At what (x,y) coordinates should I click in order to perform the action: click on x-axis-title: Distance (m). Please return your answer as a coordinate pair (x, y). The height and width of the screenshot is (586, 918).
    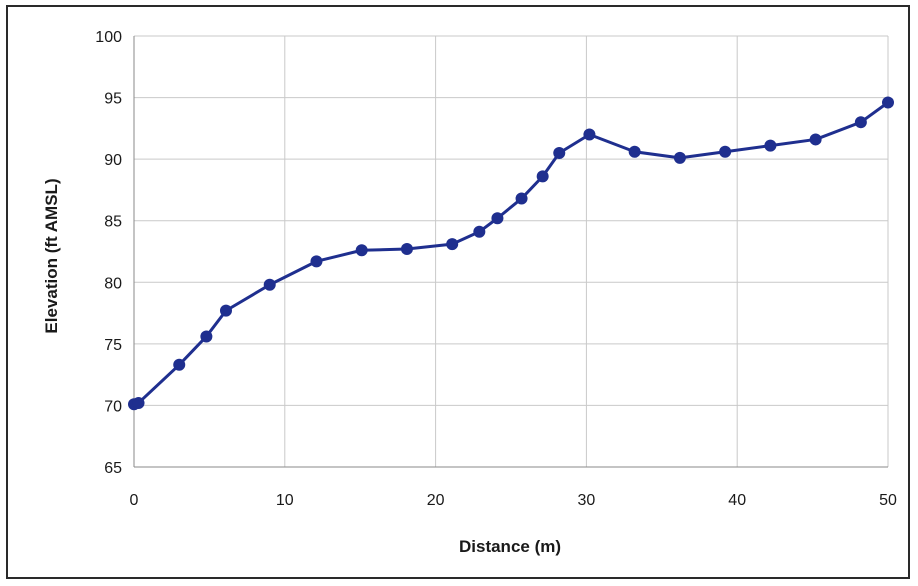
    Looking at the image, I should click on (510, 546).